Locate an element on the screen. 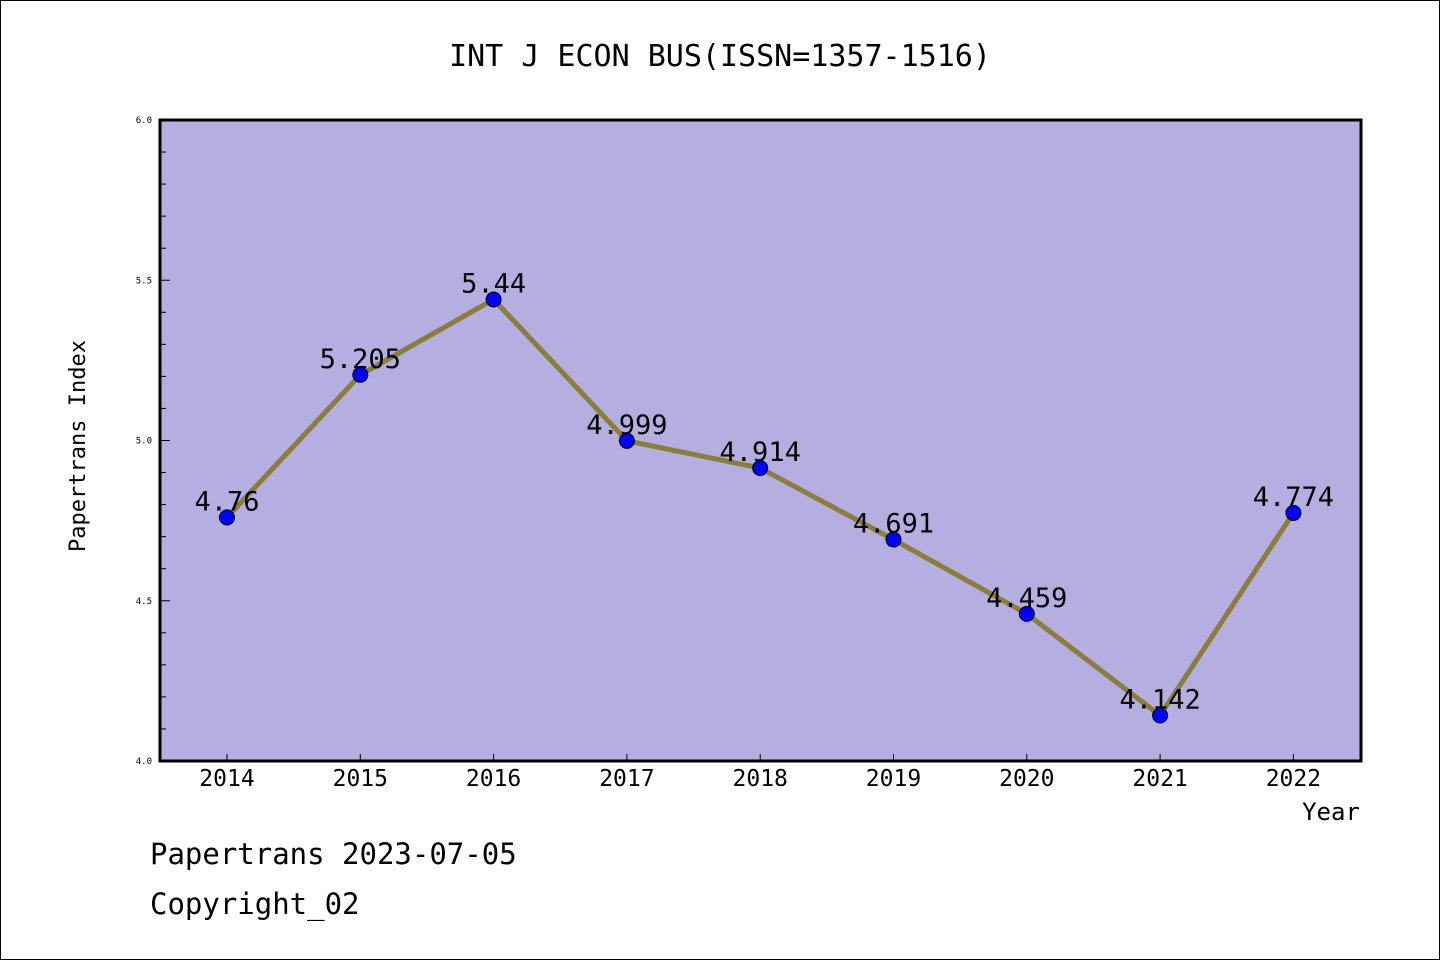 The image size is (1440, 960). data-label: 4.142 is located at coordinates (1159, 699).